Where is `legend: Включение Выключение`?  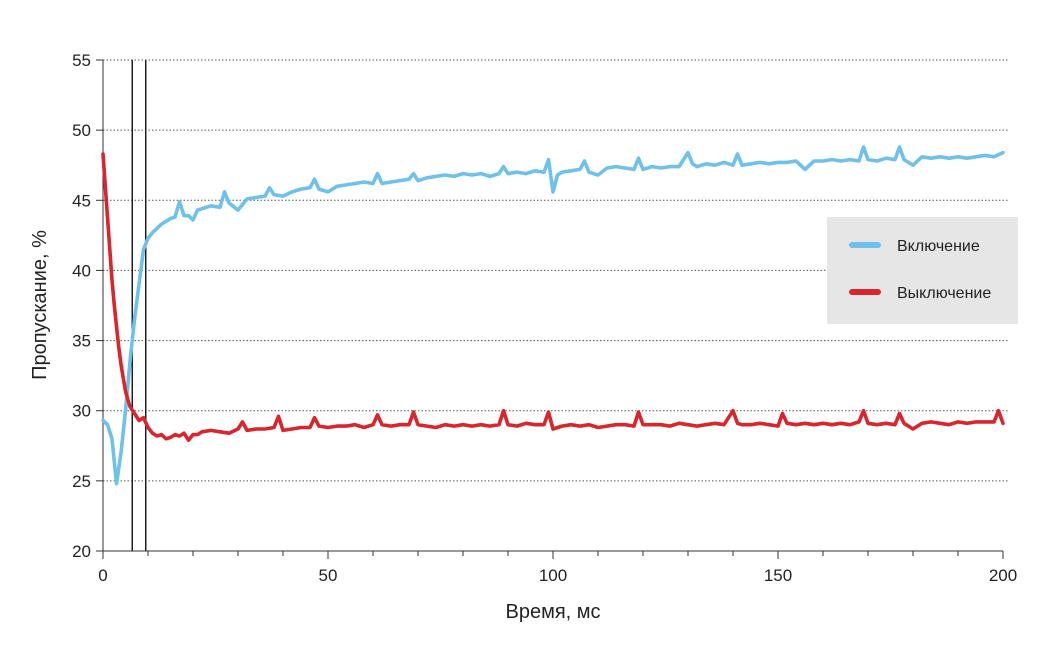 legend: Включение Выключение is located at coordinates (922, 270).